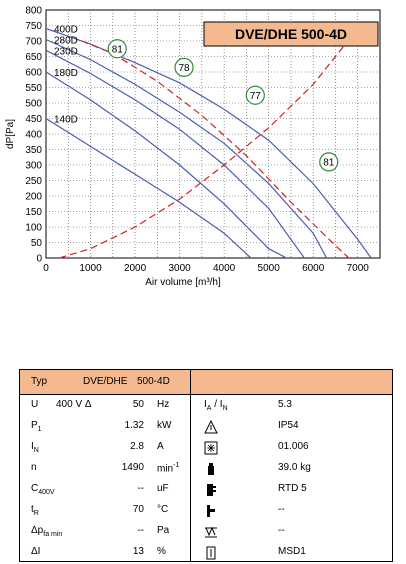 This screenshot has height=564, width=406. Describe the element at coordinates (190, 465) in the screenshot. I see `column-divider` at that location.